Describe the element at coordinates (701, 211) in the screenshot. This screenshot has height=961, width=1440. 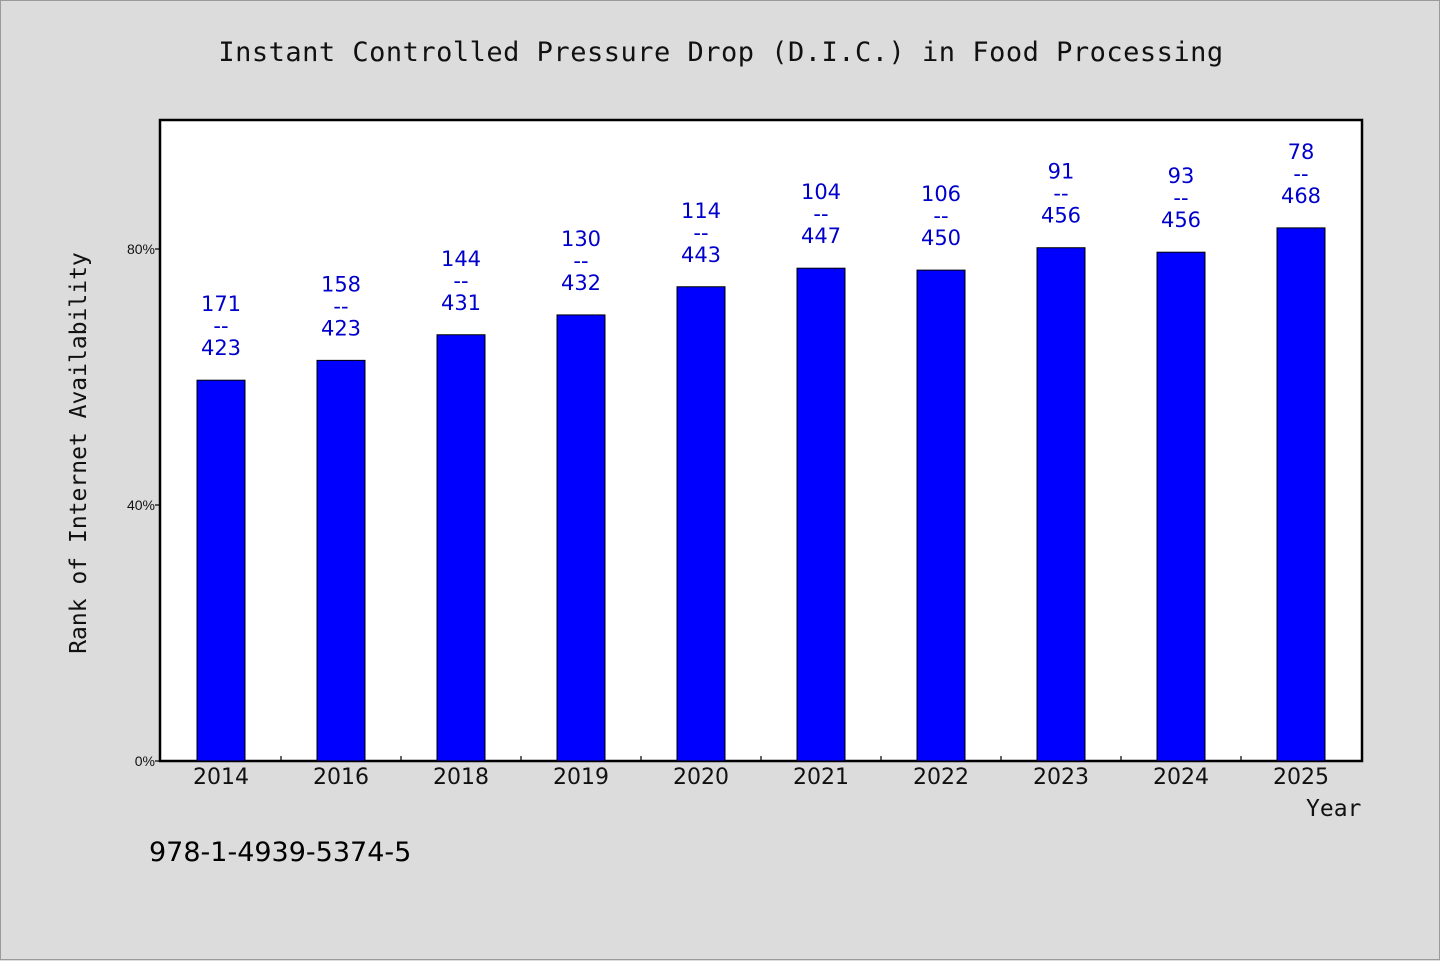
I see `data-label-2020: 114` at that location.